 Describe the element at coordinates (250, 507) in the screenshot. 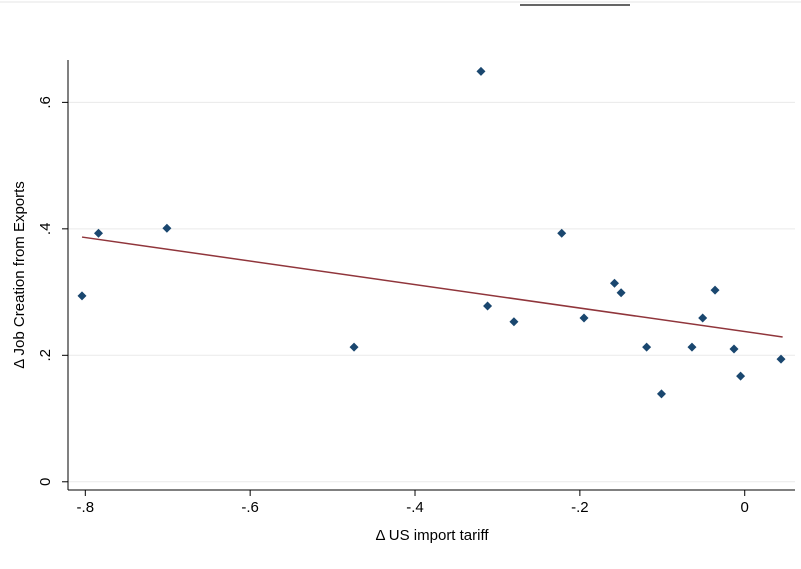

I see `x-tick-label: -.6` at that location.